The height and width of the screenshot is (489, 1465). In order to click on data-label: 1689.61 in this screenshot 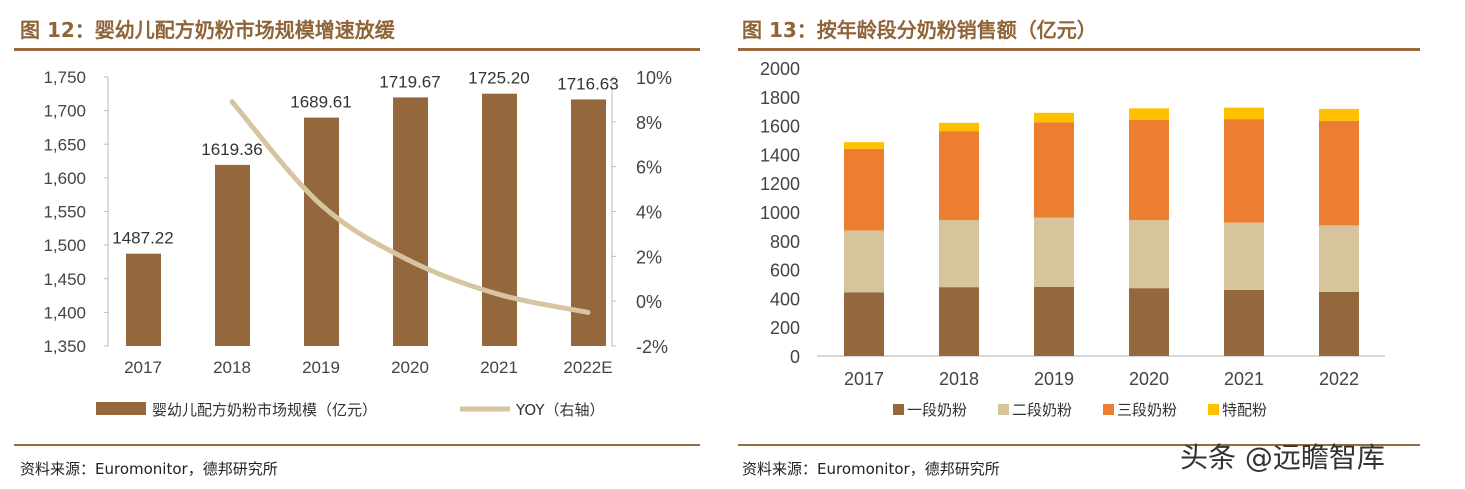, I will do `click(320, 102)`.